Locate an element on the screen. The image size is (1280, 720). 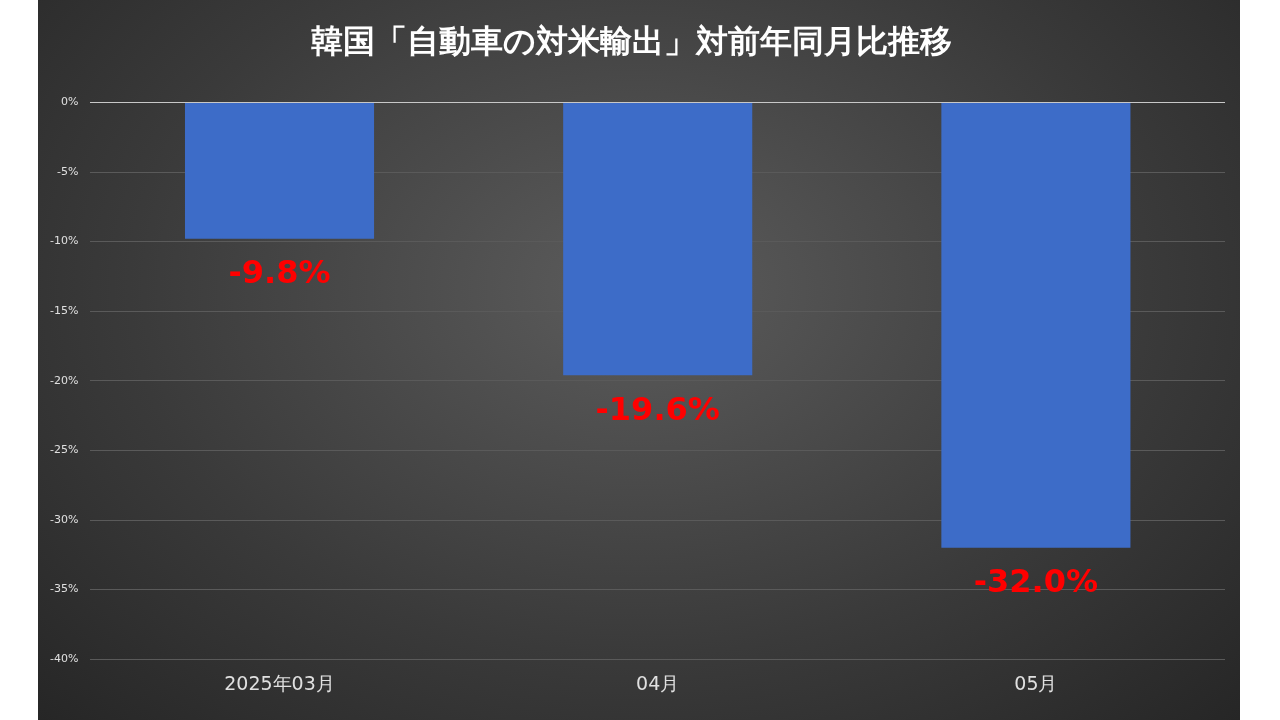
x-tick-label: 2025年03月 is located at coordinates (279, 682).